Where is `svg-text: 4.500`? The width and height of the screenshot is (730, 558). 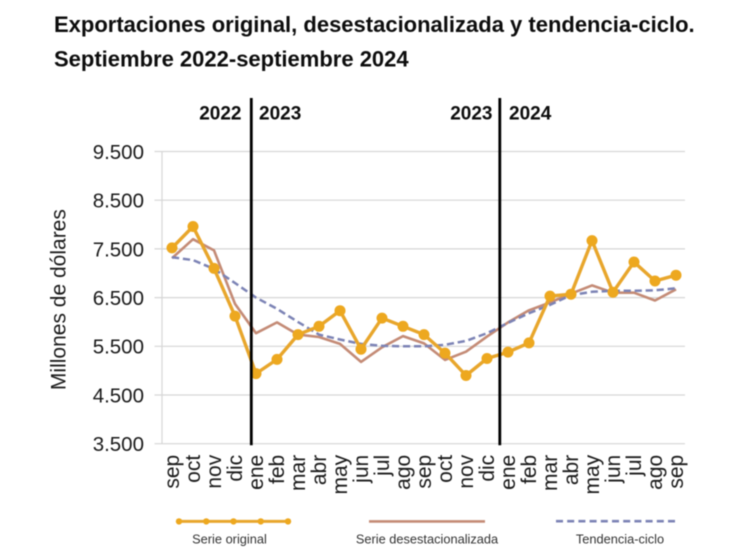 svg-text: 4.500 is located at coordinates (118, 395).